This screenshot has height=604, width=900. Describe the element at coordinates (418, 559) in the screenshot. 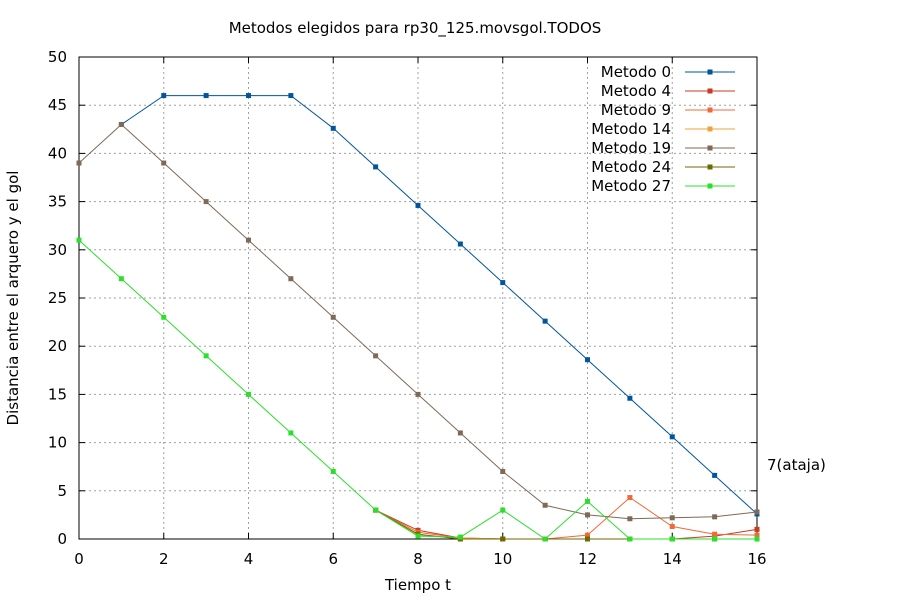

I see `x-tick-label: 8` at that location.